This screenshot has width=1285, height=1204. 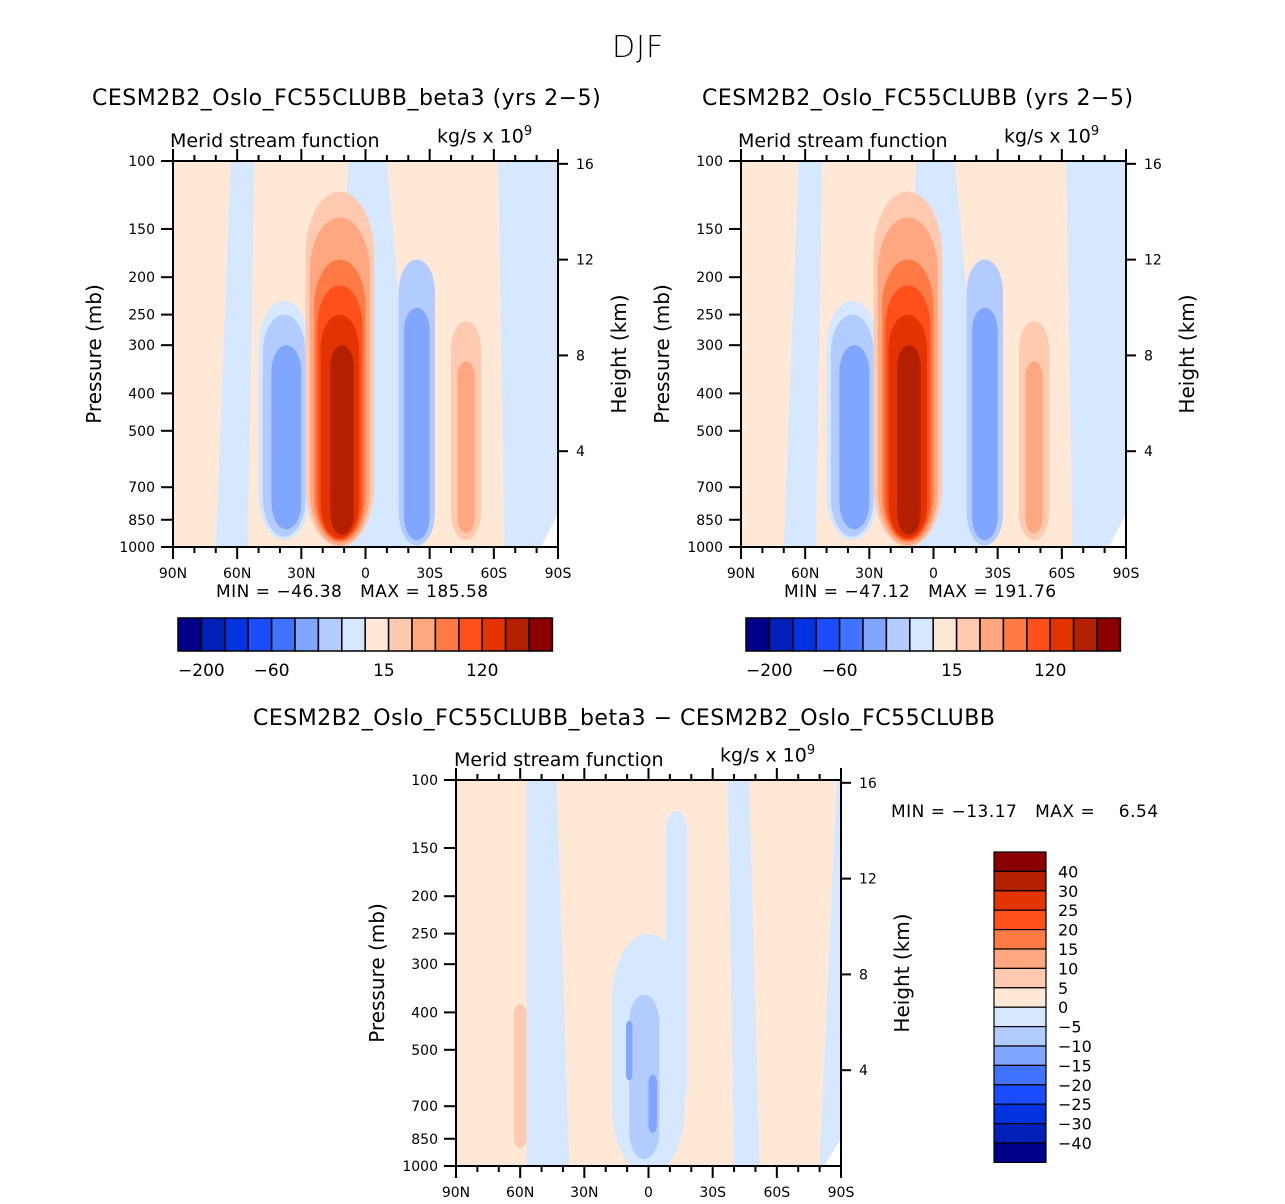 I want to click on cell-positive-60n, so click(x=520, y=1076).